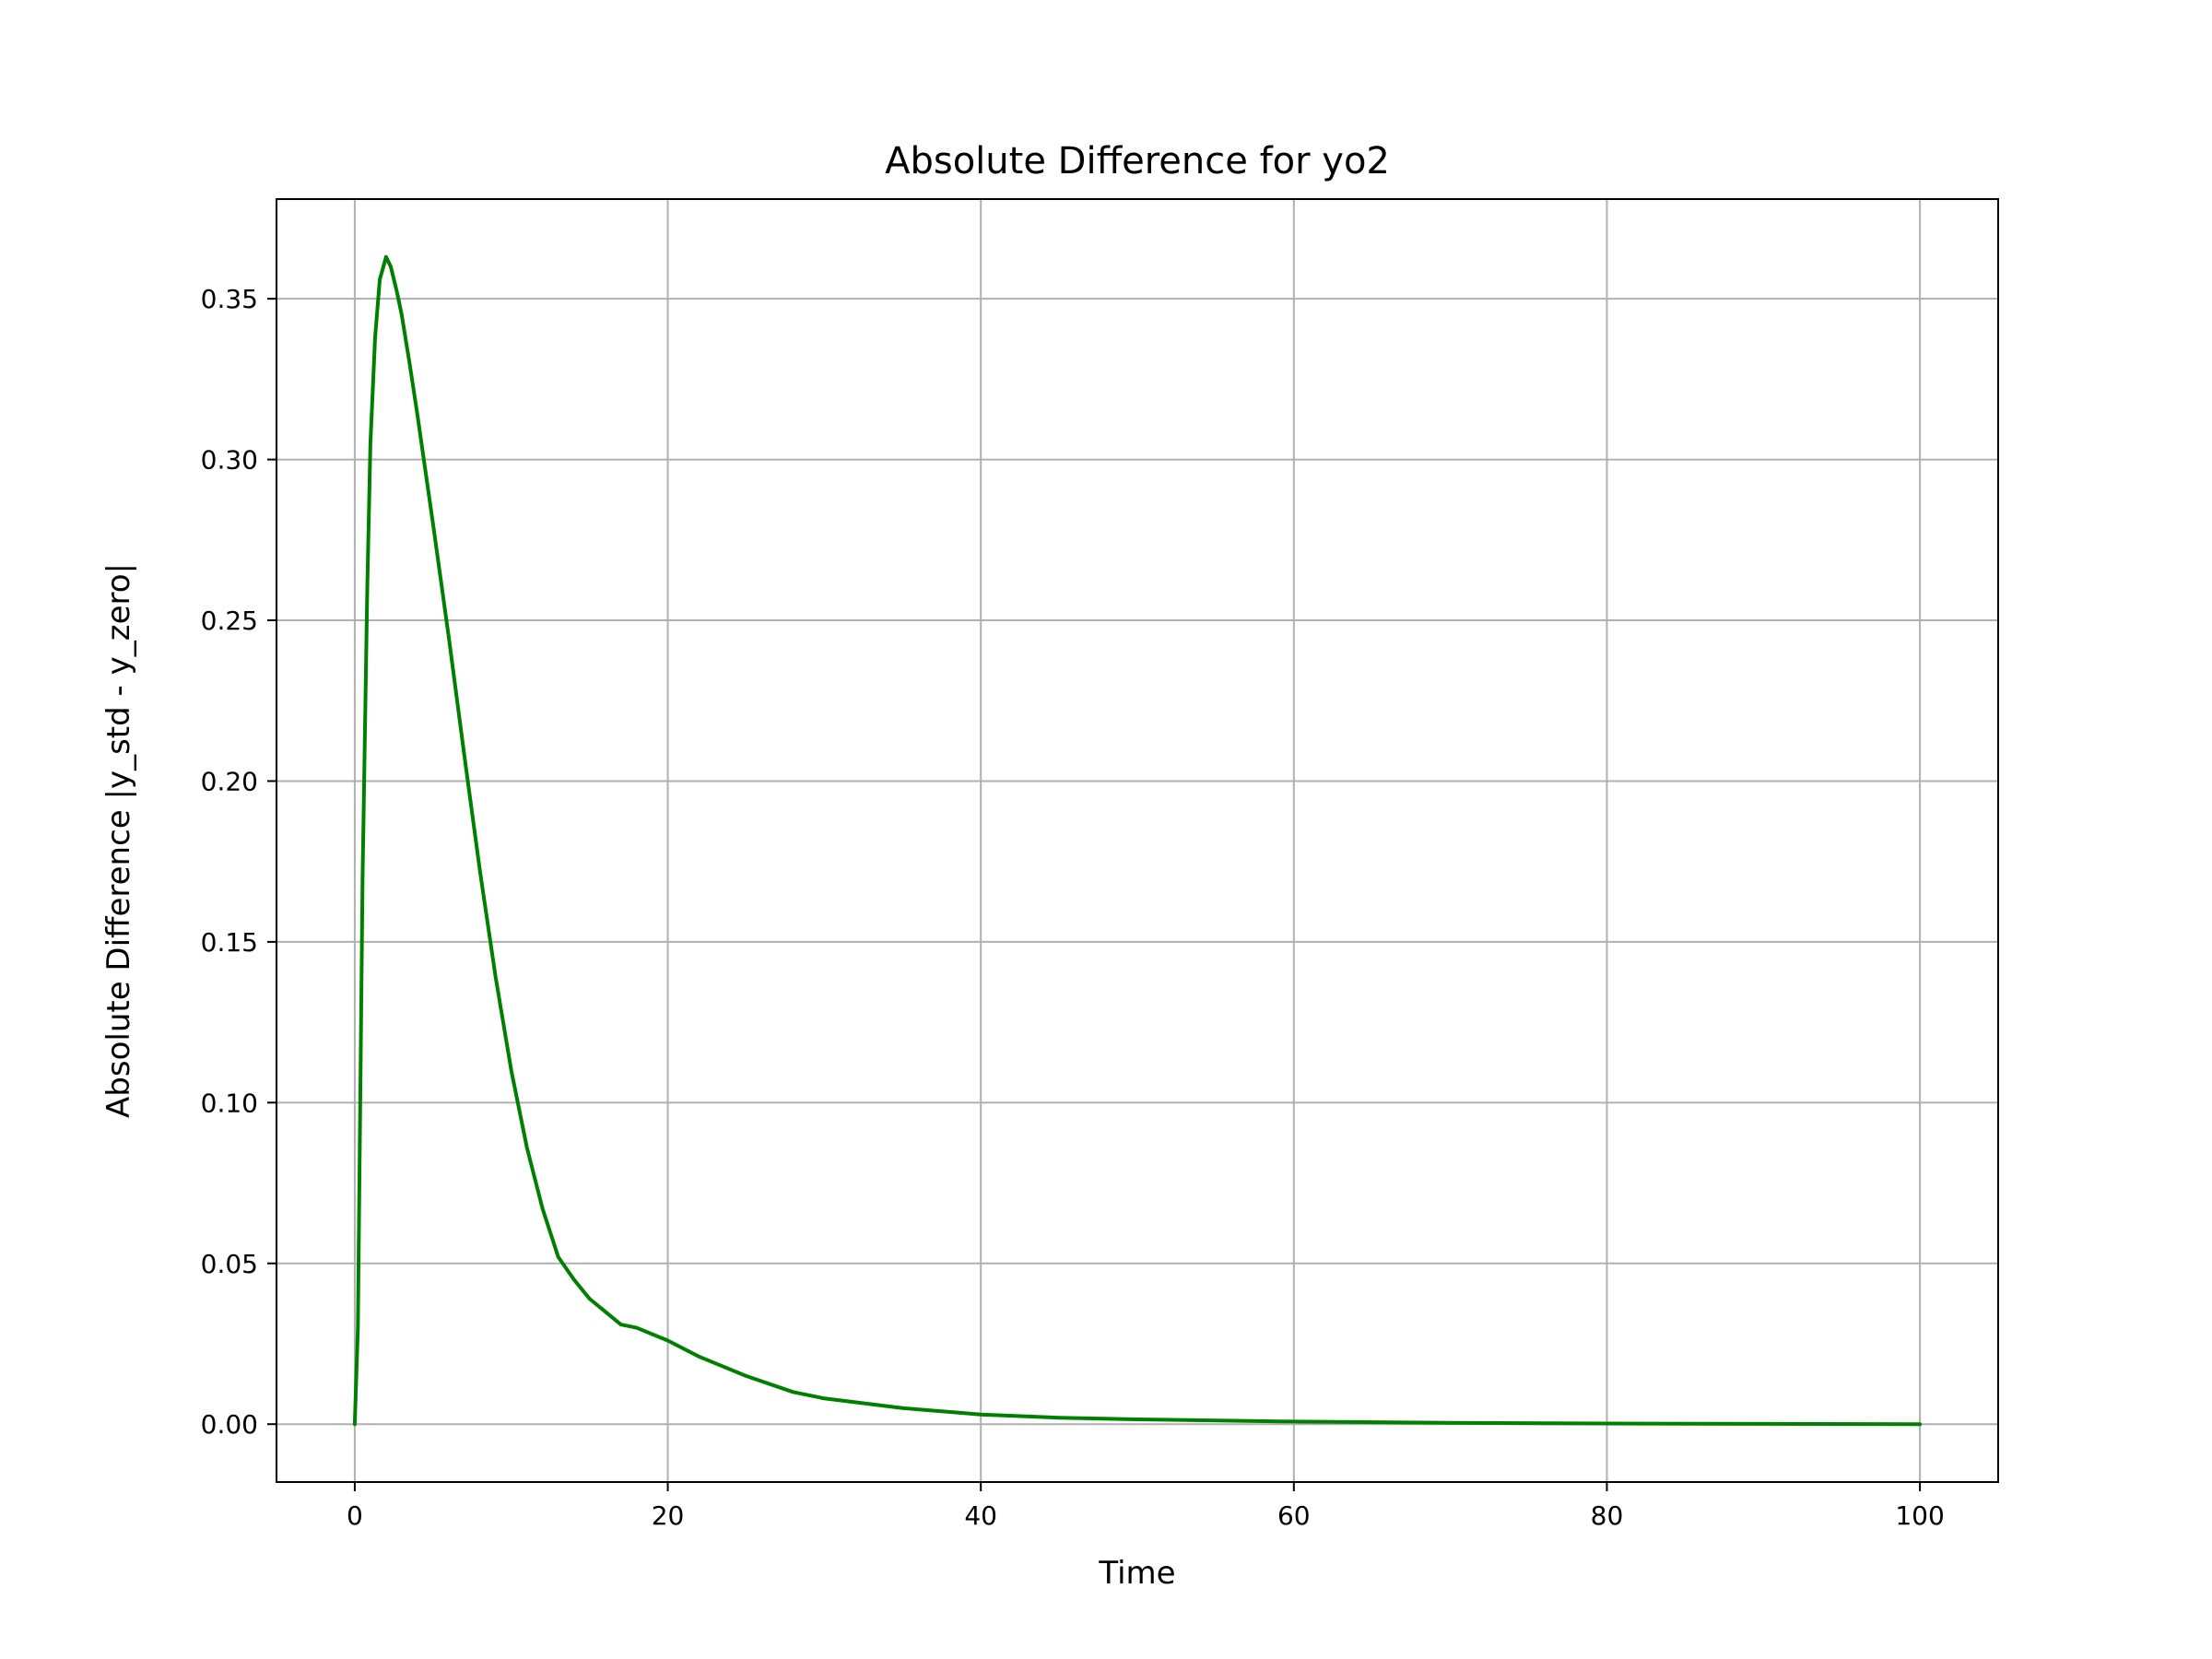 This screenshot has width=2212, height=1659. Describe the element at coordinates (1294, 1515) in the screenshot. I see `x-tick-label: 60` at that location.